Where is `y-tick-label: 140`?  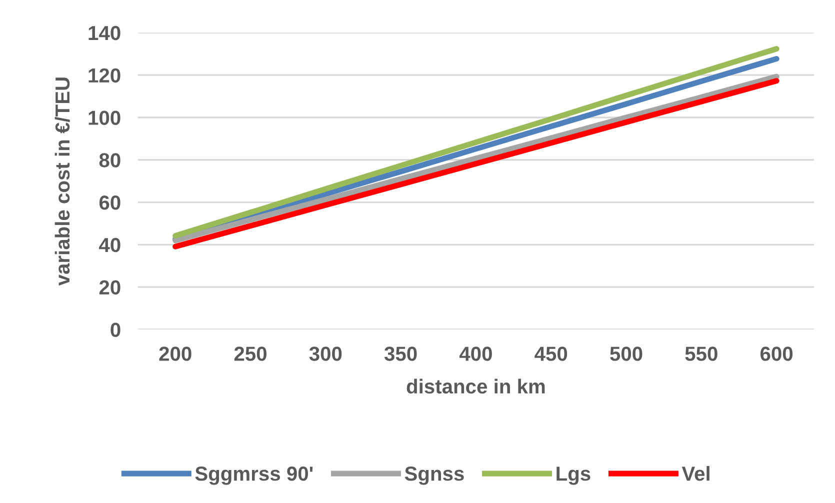 y-tick-label: 140 is located at coordinates (104, 33).